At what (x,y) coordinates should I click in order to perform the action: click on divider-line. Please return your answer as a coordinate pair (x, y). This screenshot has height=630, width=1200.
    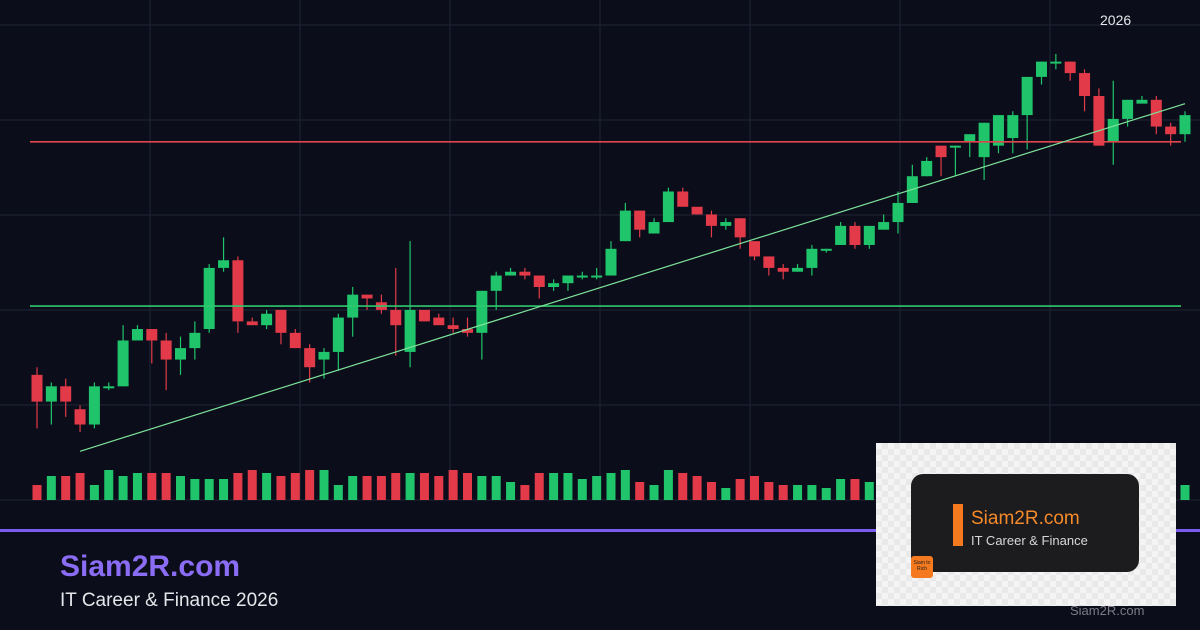
    Looking at the image, I should click on (600, 530).